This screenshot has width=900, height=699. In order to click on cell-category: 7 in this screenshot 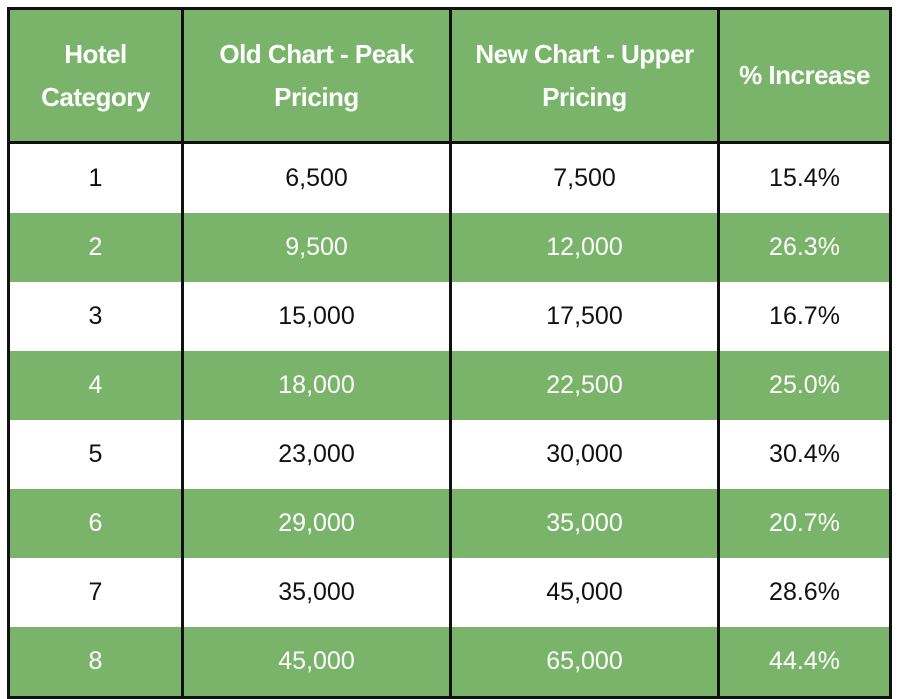, I will do `click(96, 592)`.